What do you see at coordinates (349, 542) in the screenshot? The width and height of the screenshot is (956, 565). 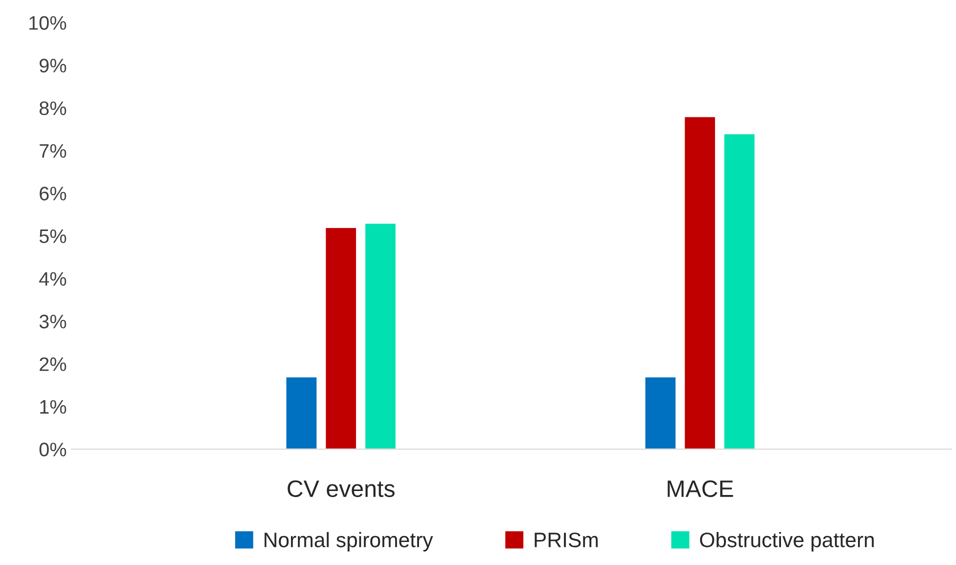 I see `legend-label: Normal spirometry` at bounding box center [349, 542].